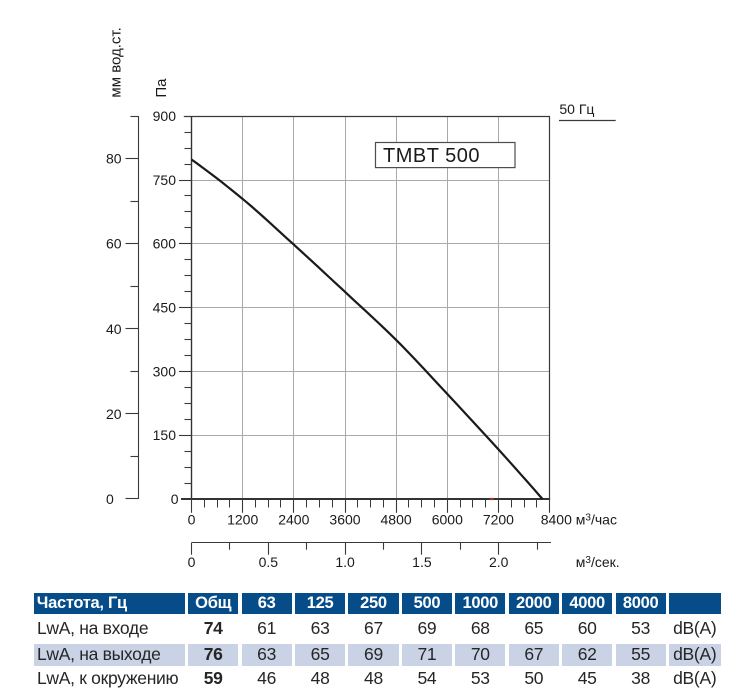 This screenshot has height=698, width=746. Describe the element at coordinates (114, 414) in the screenshot. I see `svg-text: 20` at that location.